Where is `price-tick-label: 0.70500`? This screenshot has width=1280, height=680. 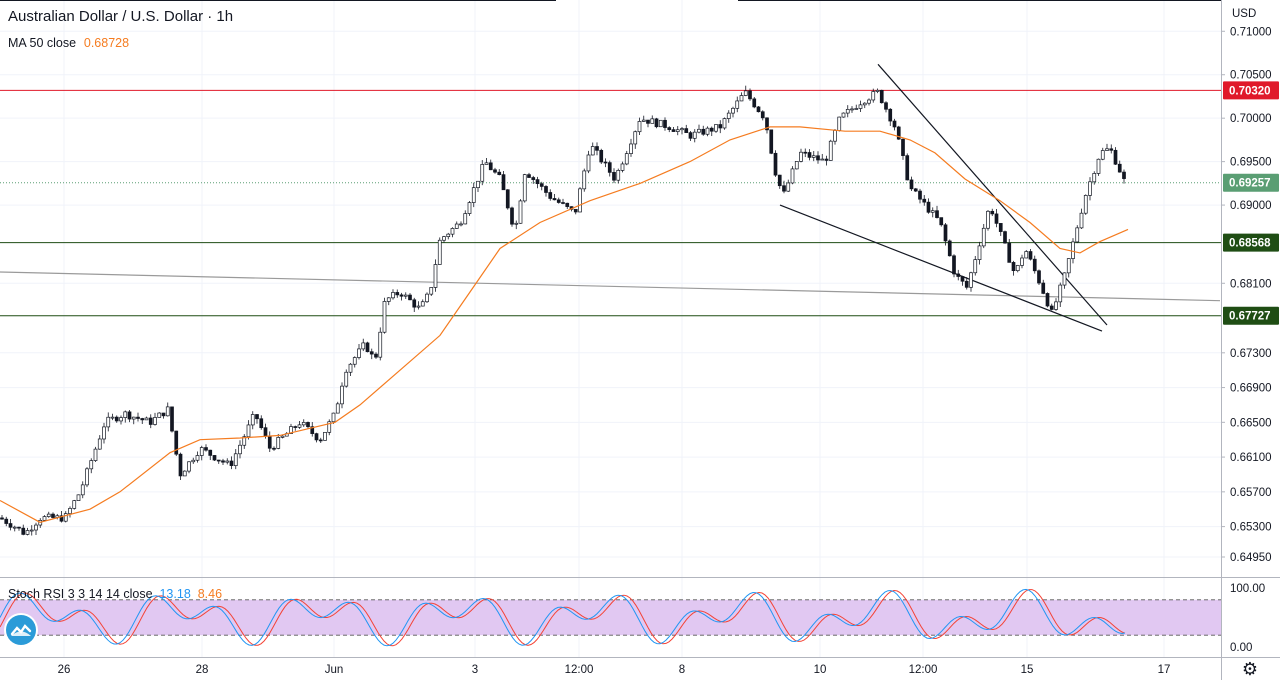
price-tick-label: 0.70500 is located at coordinates (1251, 76).